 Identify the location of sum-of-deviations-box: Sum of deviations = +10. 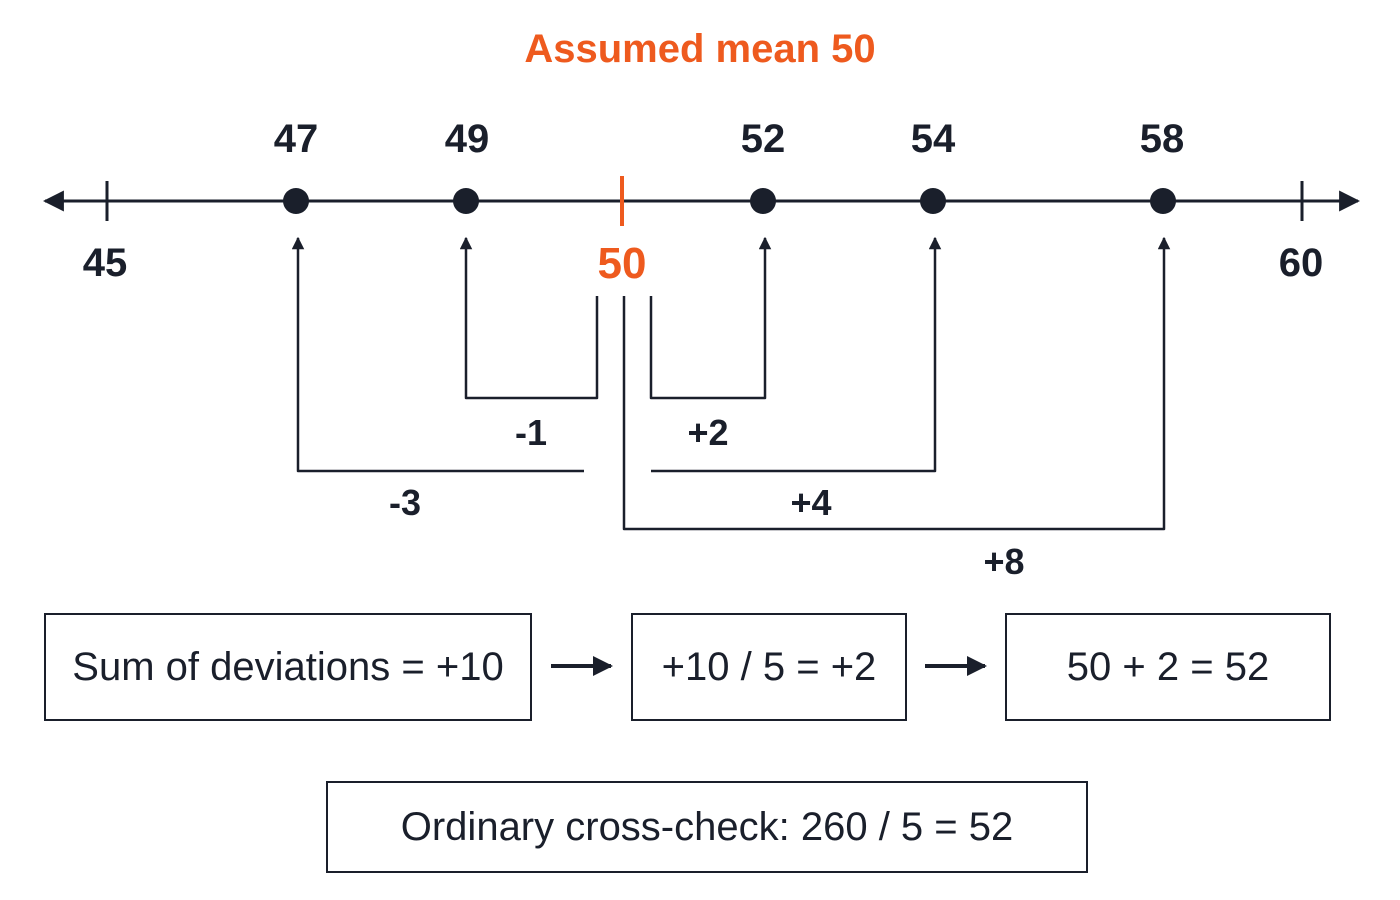
(288, 667).